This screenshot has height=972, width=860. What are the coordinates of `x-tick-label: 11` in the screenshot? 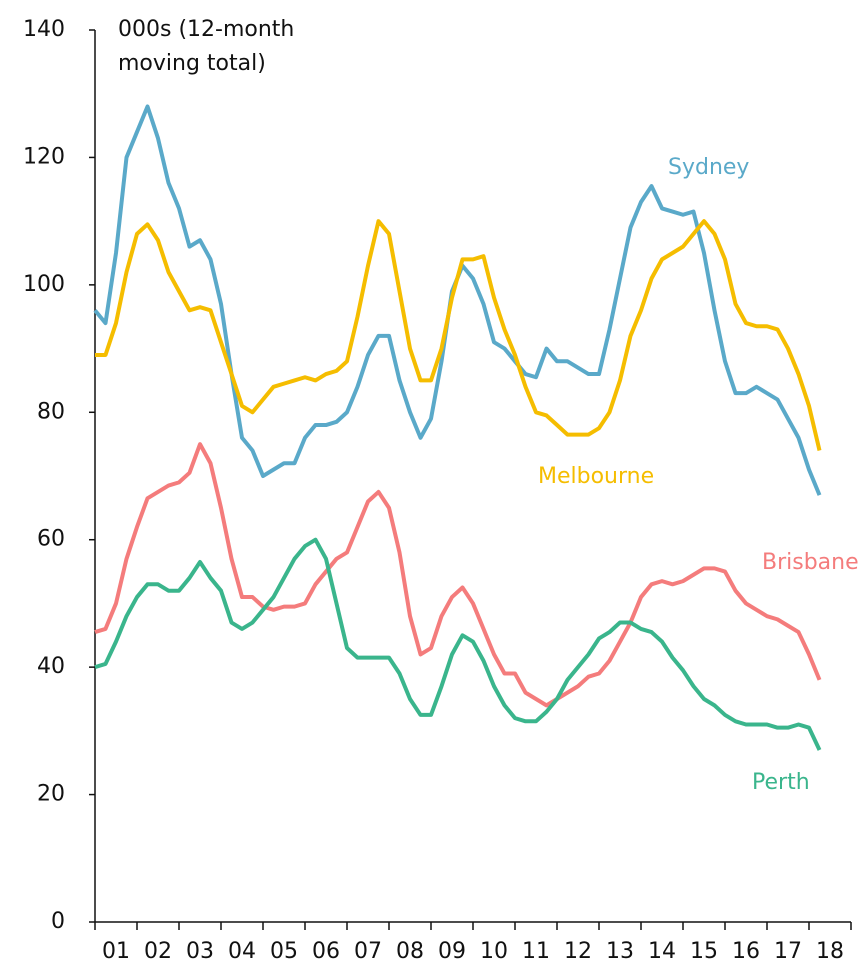 It's located at (536, 951).